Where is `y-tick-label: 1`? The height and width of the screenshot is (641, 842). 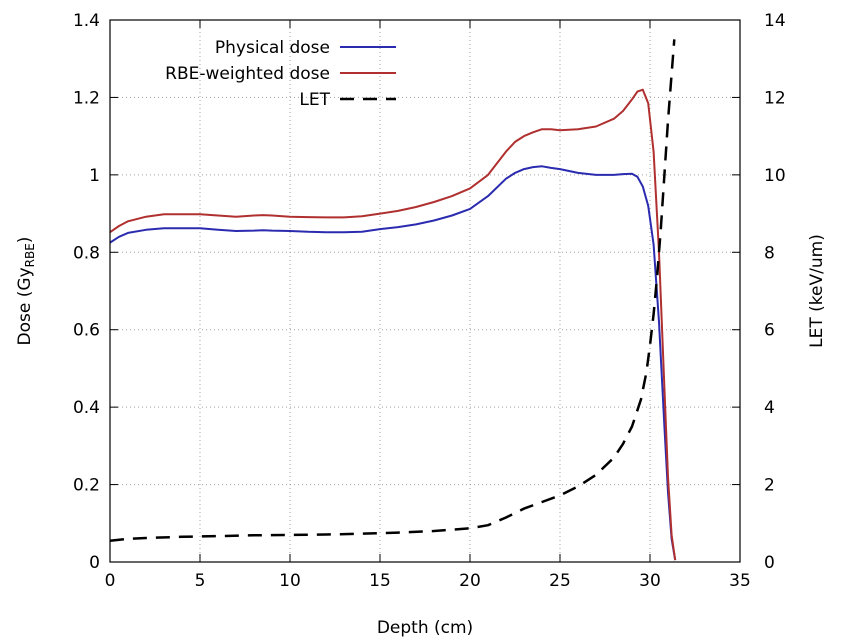 y-tick-label: 1 is located at coordinates (94, 176).